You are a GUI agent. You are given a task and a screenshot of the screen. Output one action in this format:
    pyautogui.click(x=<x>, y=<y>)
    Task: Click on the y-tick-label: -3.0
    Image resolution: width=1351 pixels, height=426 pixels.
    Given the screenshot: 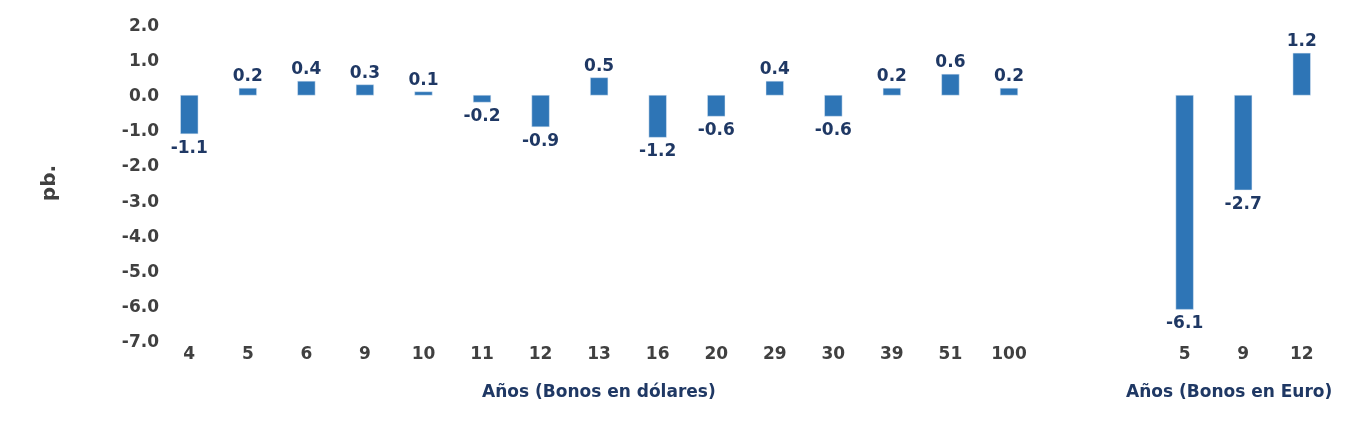 What is the action you would take?
    pyautogui.click(x=140, y=200)
    